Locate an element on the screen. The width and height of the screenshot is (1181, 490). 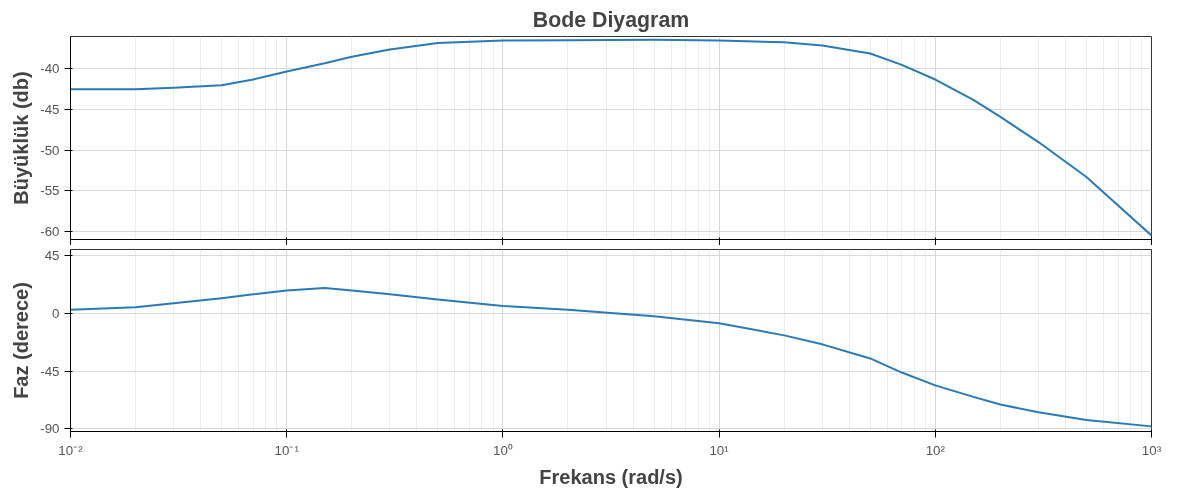
y-tick-label: 0 is located at coordinates (56, 314).